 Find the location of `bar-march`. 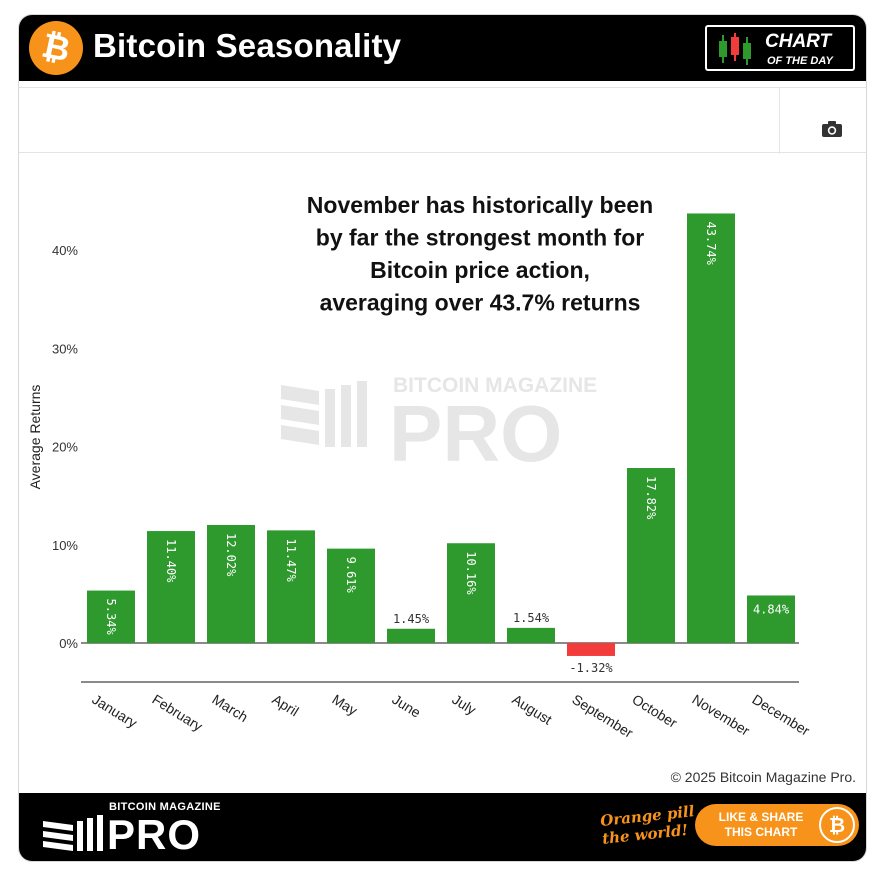

bar-march is located at coordinates (231, 583).